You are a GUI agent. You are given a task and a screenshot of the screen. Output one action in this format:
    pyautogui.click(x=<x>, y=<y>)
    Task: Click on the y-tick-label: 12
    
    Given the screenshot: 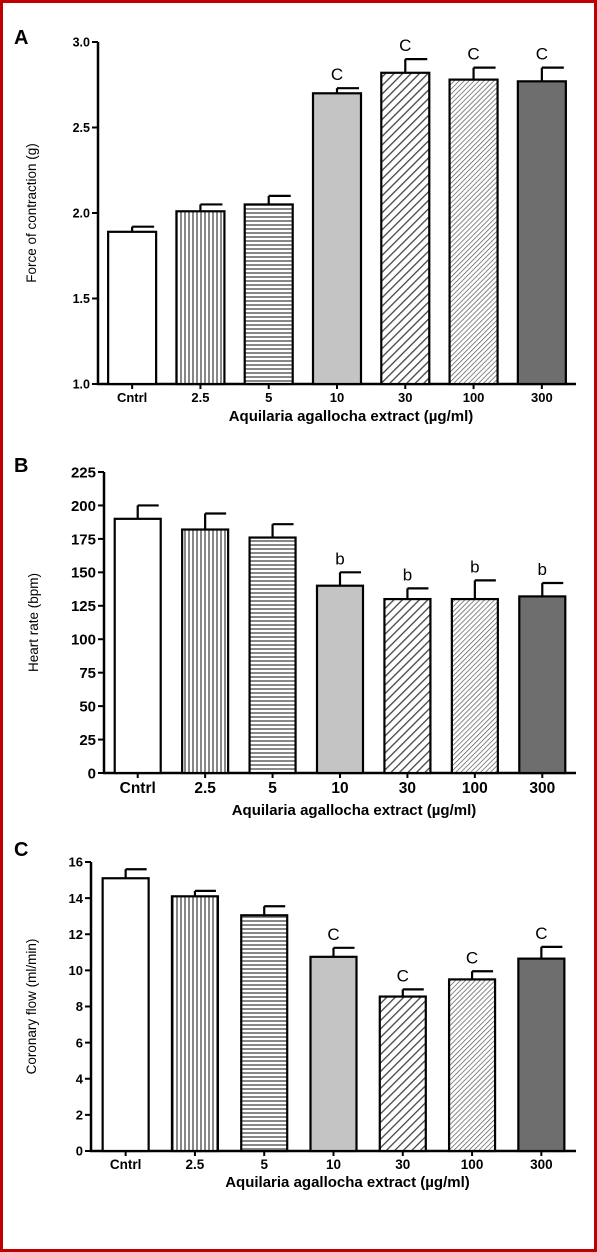 What is the action you would take?
    pyautogui.click(x=76, y=934)
    